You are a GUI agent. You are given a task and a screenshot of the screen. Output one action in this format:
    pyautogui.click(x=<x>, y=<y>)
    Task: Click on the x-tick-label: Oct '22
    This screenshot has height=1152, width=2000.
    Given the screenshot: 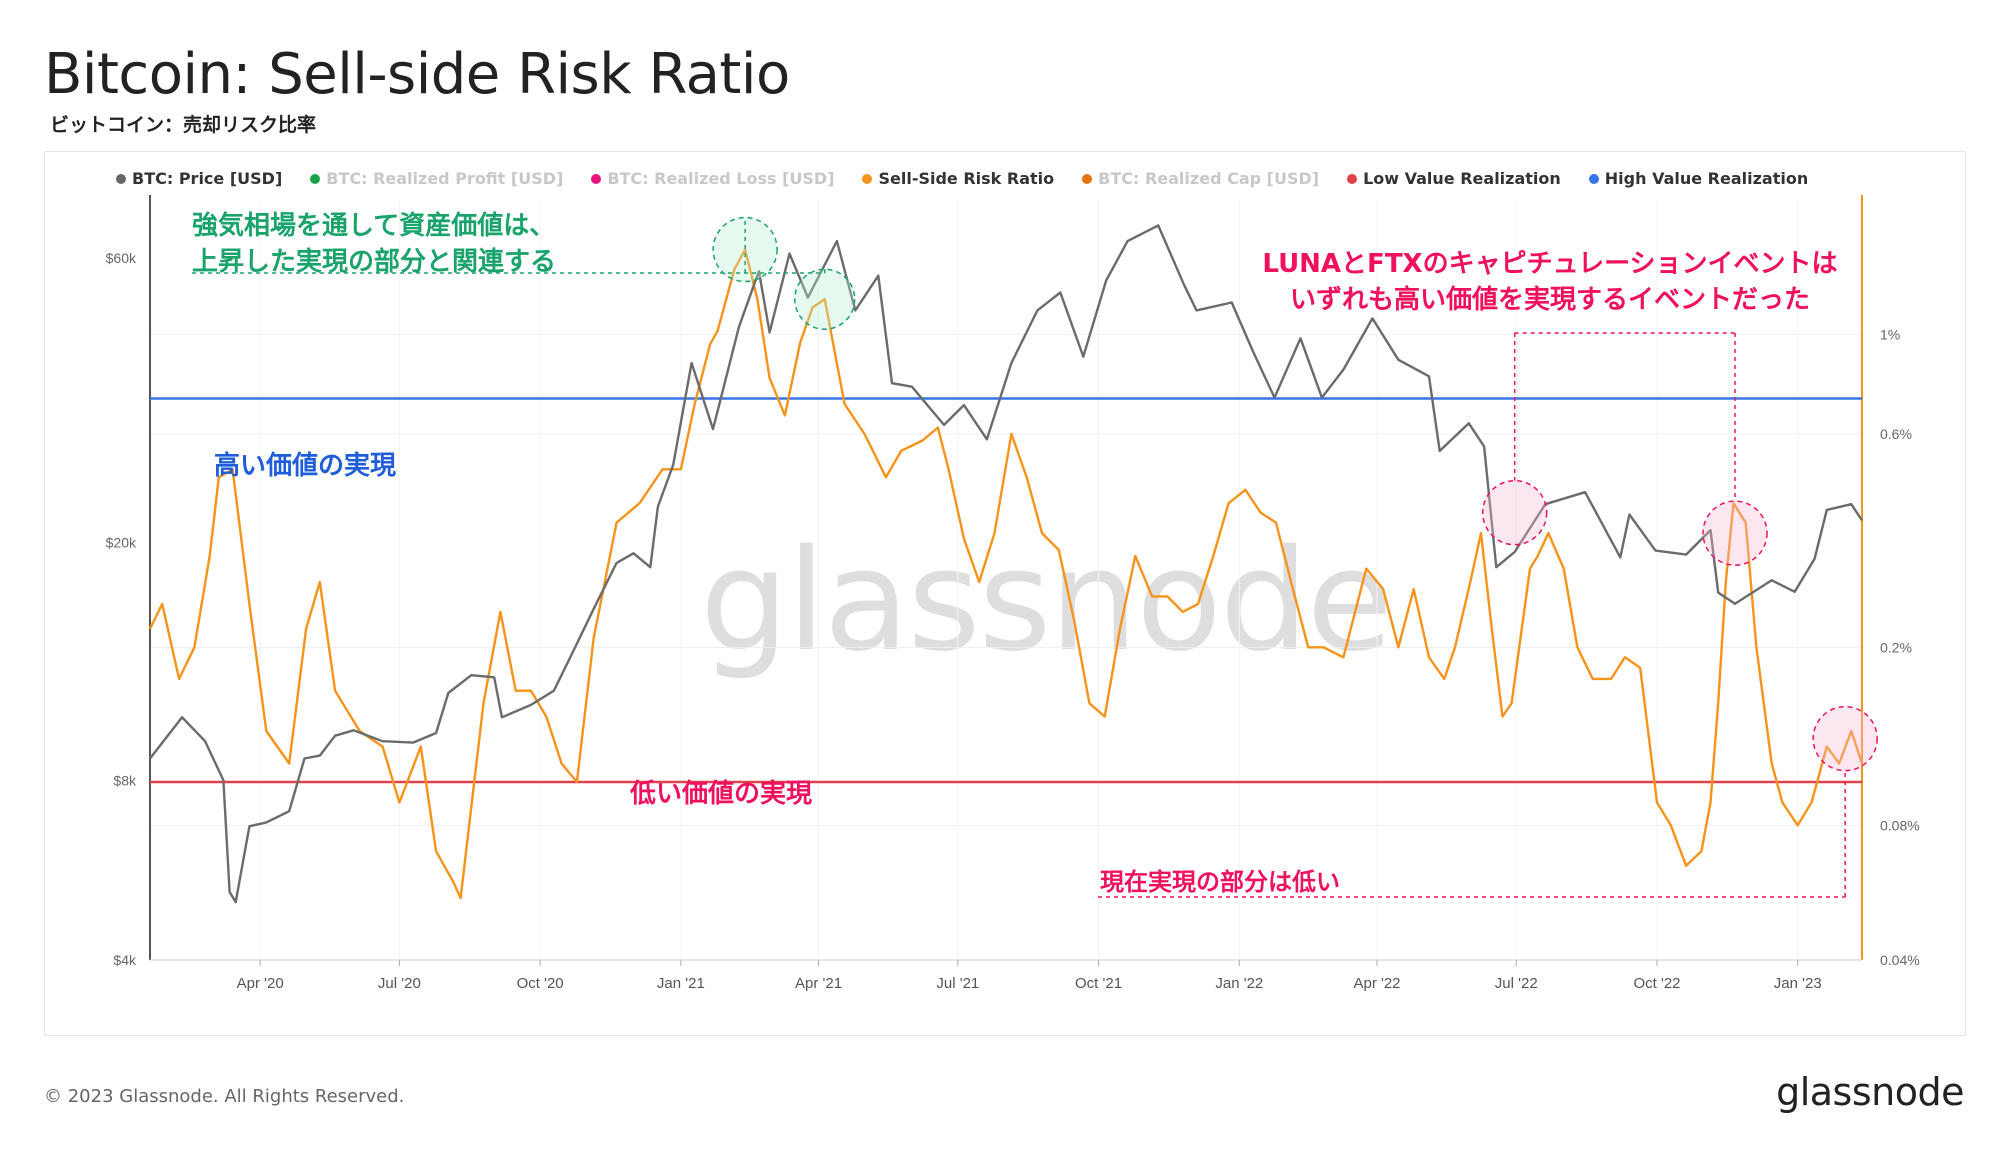 What is the action you would take?
    pyautogui.click(x=1656, y=983)
    